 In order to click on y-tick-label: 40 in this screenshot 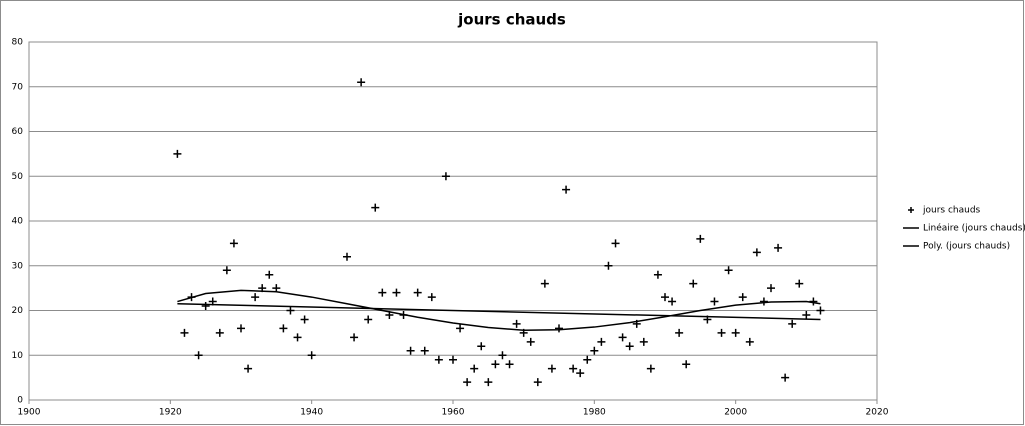, I will do `click(18, 222)`.